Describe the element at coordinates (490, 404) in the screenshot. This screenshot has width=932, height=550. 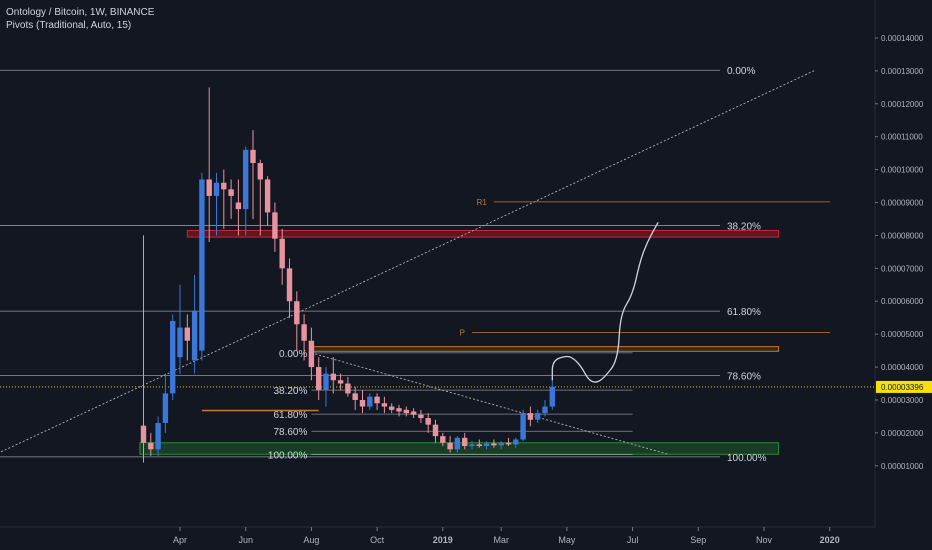
I see `fib-trend-line` at that location.